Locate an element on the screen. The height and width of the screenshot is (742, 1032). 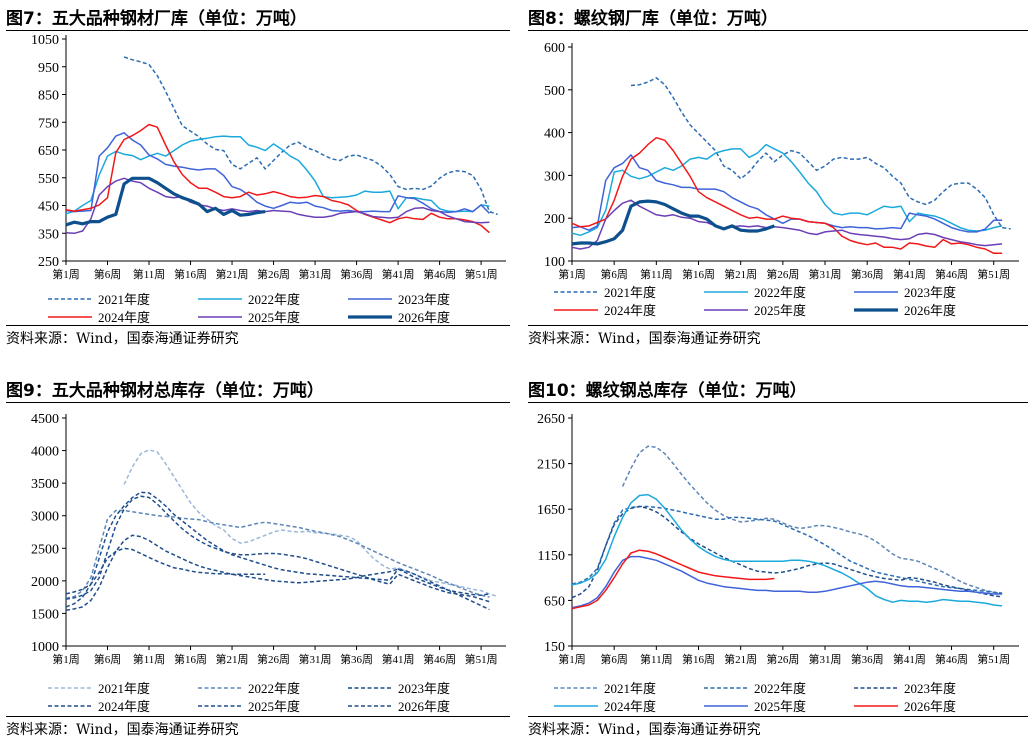
y-tick-label: 2150 is located at coordinates (551, 465).